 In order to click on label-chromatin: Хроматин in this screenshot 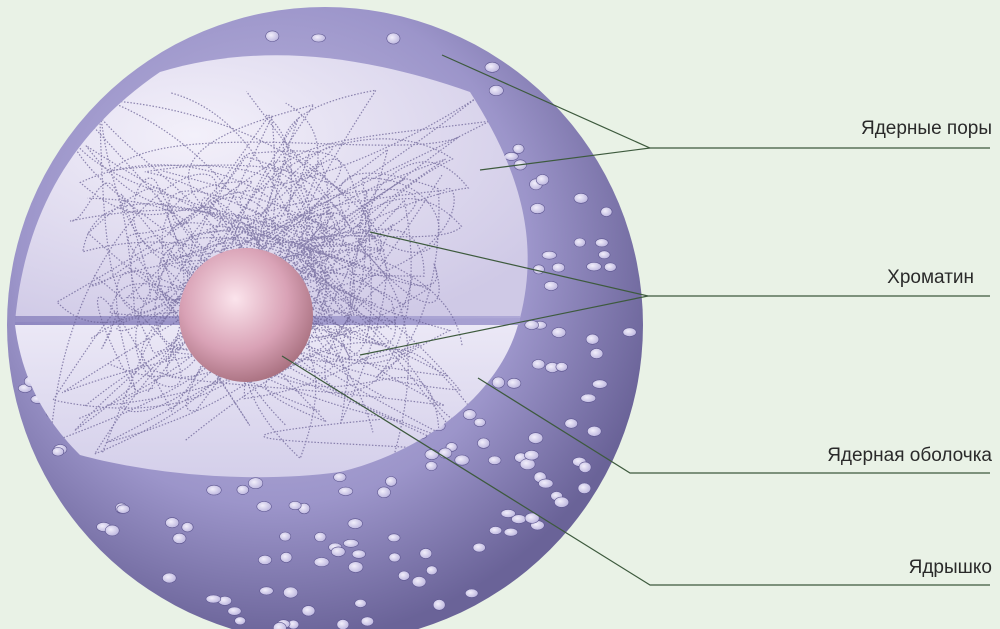, I will do `click(930, 277)`.